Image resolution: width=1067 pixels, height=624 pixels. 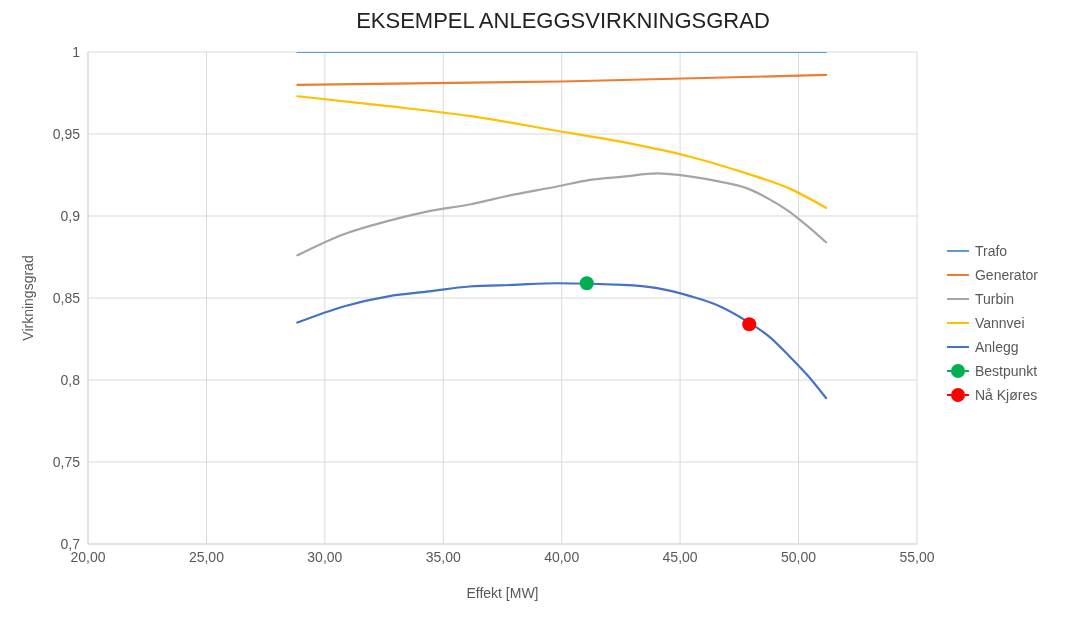 What do you see at coordinates (76, 51) in the screenshot?
I see `y-tick-label: 1` at bounding box center [76, 51].